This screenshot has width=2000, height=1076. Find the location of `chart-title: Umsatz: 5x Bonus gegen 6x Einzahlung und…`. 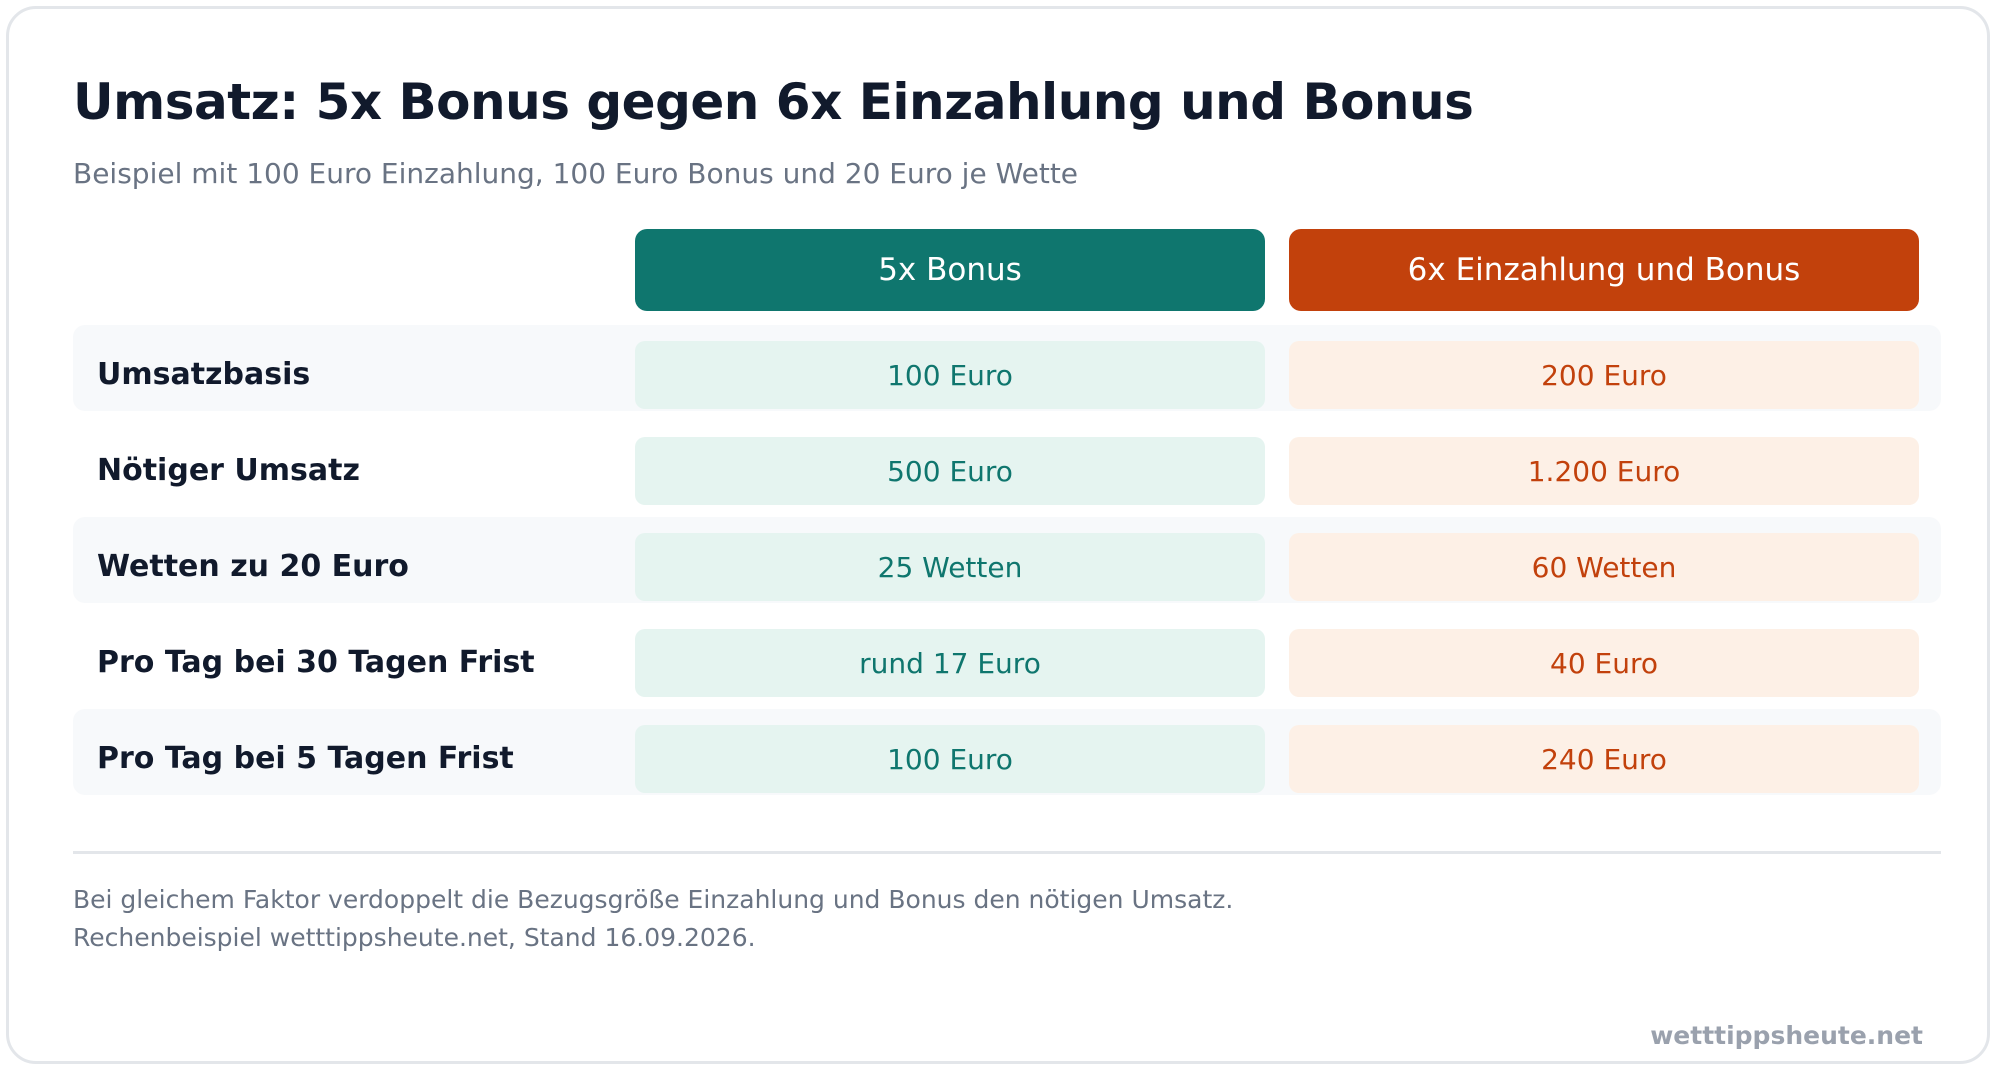

chart-title: Umsatz: 5x Bonus gegen 6x Einzahlung und… is located at coordinates (773, 102).